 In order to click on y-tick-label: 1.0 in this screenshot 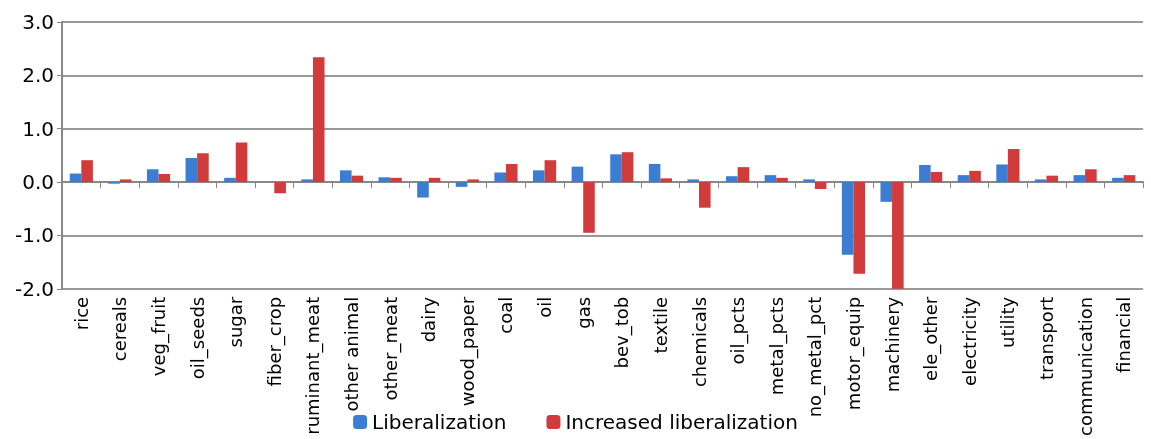, I will do `click(38, 128)`.